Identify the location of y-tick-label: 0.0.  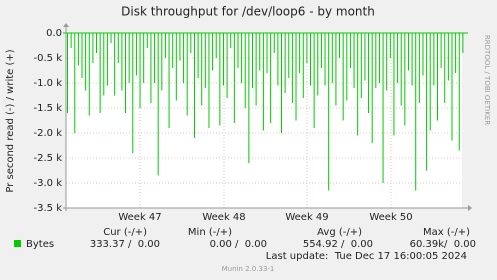
(54, 33).